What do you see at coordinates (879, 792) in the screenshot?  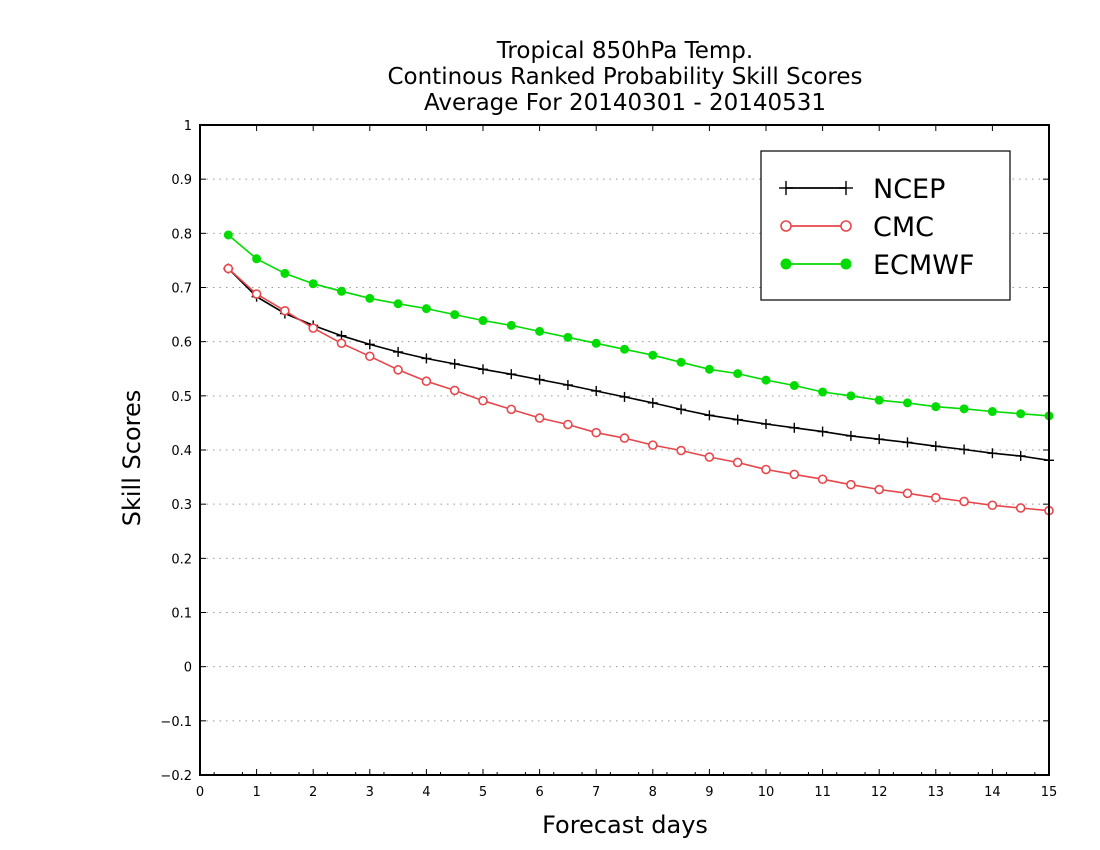 I see `x-tick-label: 12` at bounding box center [879, 792].